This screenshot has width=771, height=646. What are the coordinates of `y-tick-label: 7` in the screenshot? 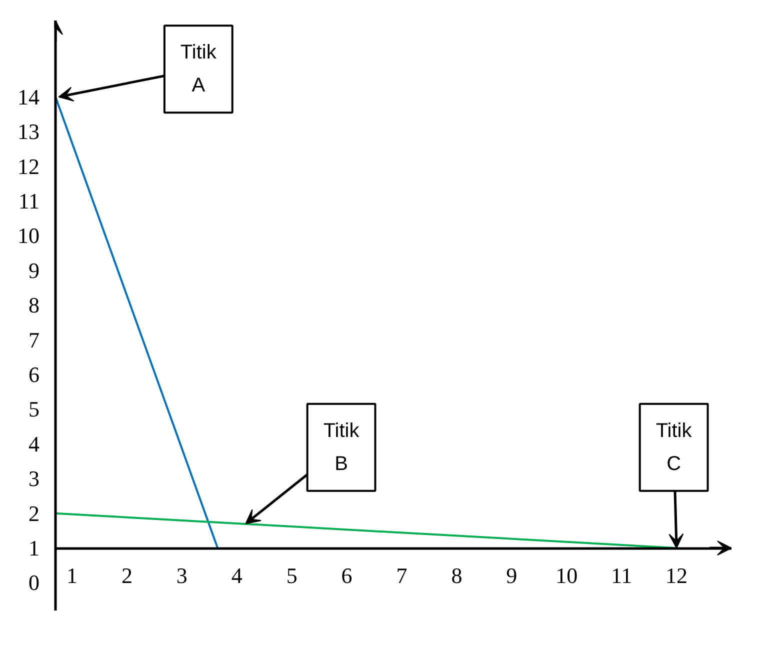 It's located at (34, 339).